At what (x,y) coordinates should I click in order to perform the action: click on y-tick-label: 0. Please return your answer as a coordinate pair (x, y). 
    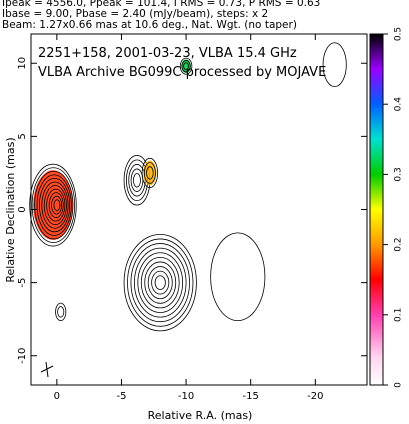
    Looking at the image, I should click on (22, 209).